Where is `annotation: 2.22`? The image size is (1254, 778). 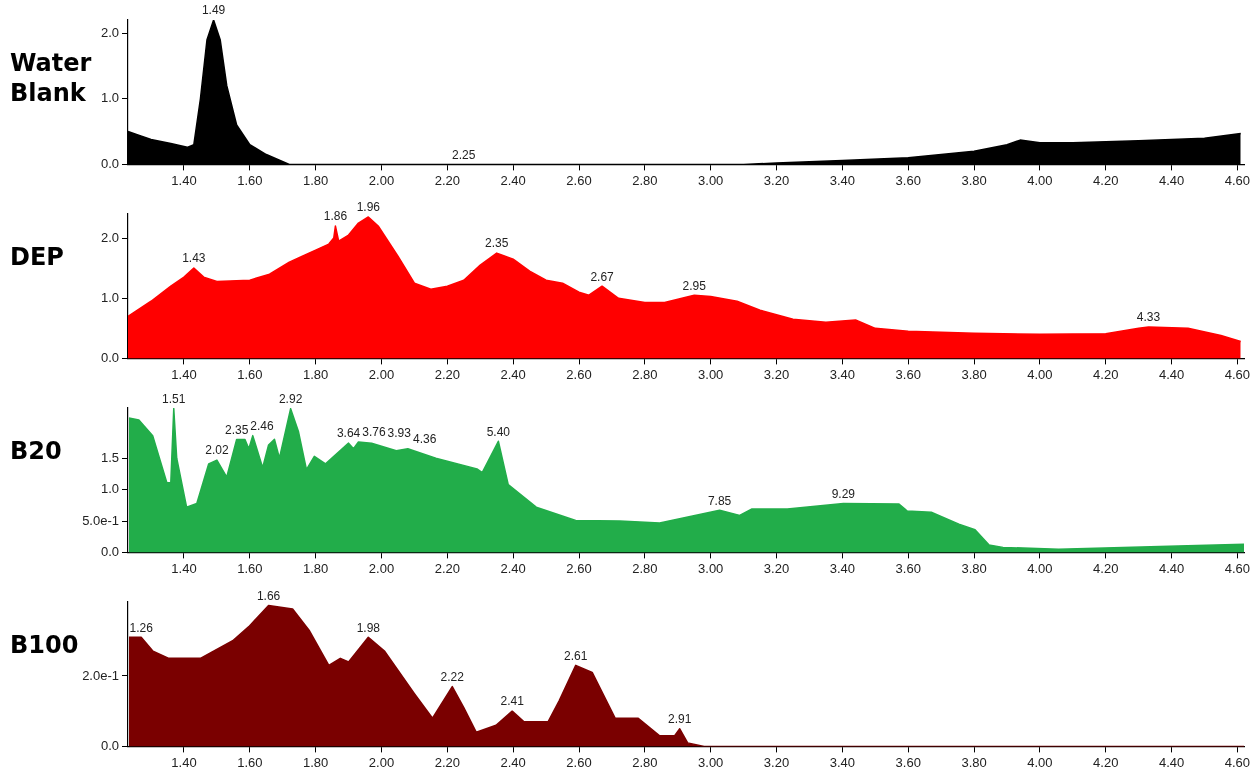 annotation: 2.22 is located at coordinates (452, 676).